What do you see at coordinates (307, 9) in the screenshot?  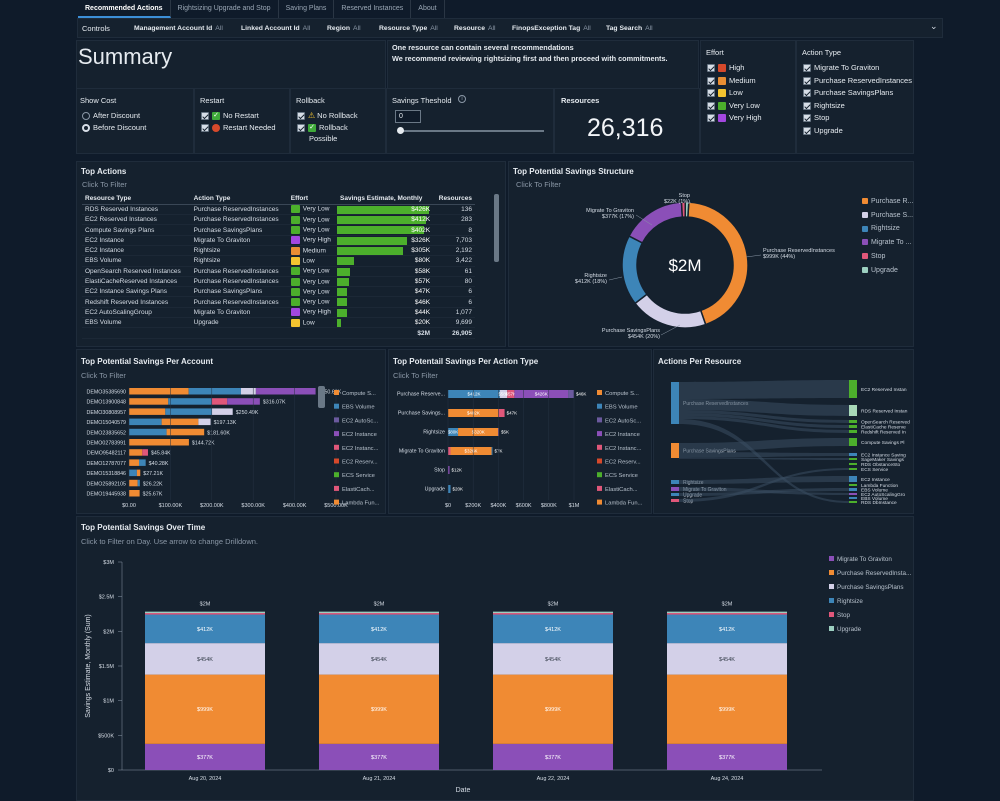 I see `tab-saving-plans: Saving Plans` at bounding box center [307, 9].